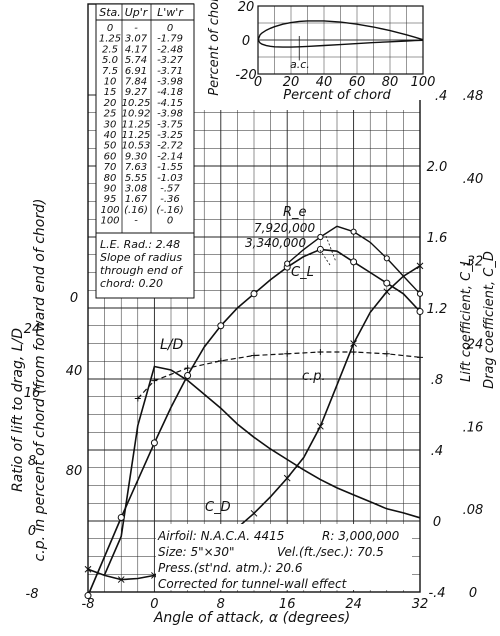 This screenshot has height=636, width=500. I want to click on table-cell: -4.18, so click(170, 92).